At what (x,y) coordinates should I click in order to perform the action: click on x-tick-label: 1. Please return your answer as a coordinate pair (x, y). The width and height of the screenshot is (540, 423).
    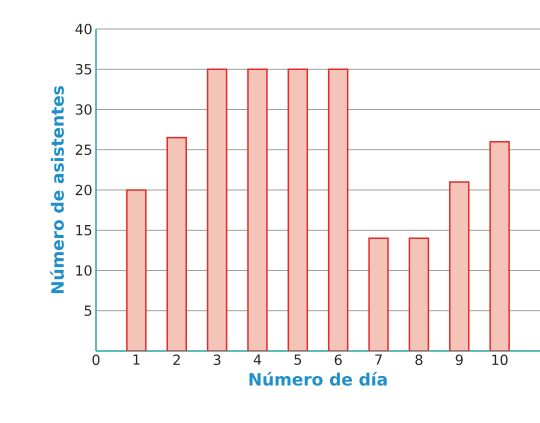
    Looking at the image, I should click on (136, 359).